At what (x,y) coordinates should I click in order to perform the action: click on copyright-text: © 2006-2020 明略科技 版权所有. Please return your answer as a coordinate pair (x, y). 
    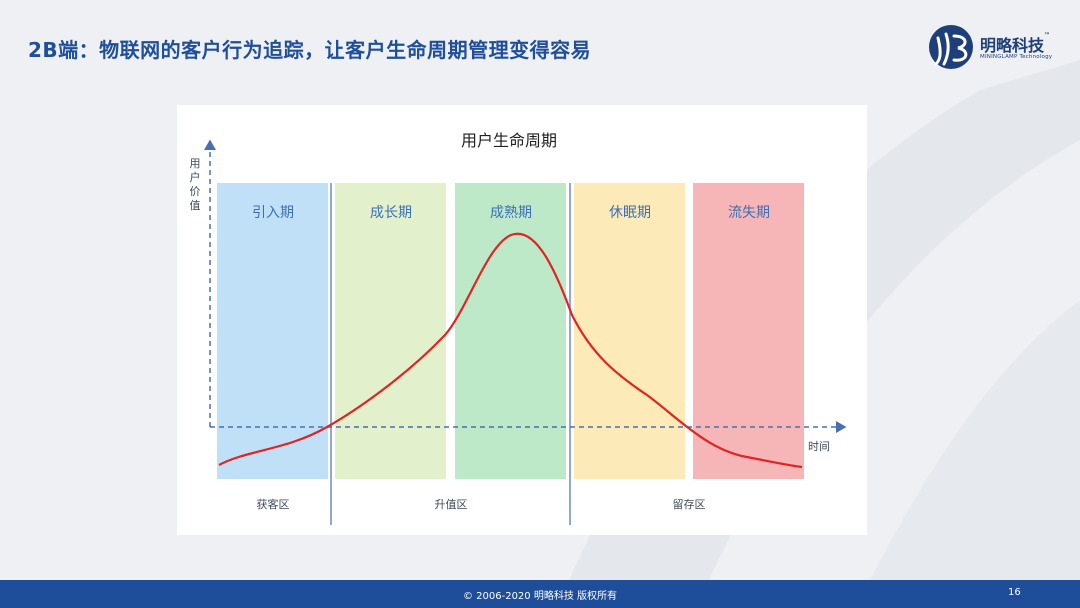
    Looking at the image, I should click on (540, 596).